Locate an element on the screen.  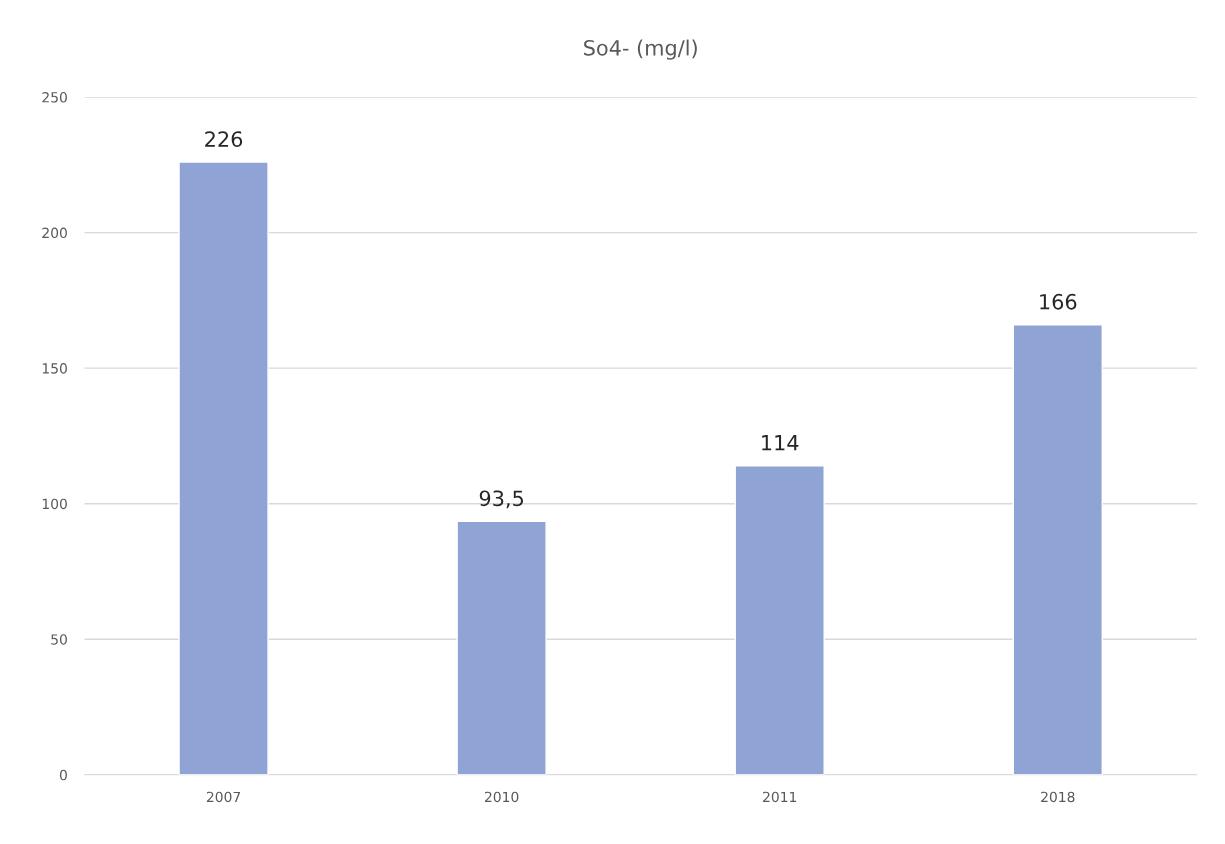
y-tick-label: 150 is located at coordinates (54, 368).